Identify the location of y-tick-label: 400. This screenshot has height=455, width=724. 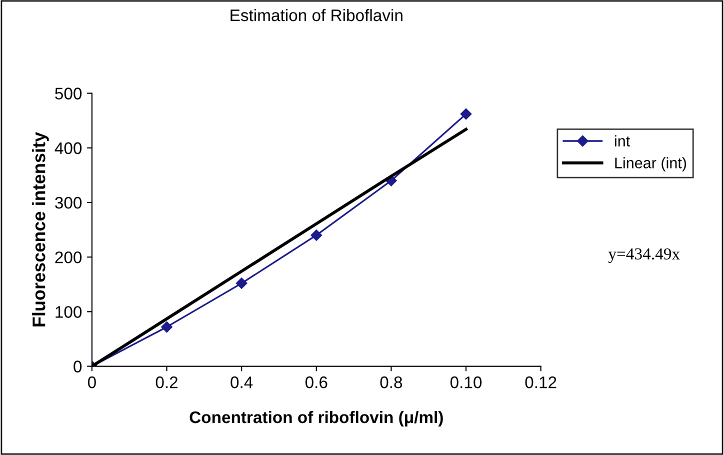
(68, 148).